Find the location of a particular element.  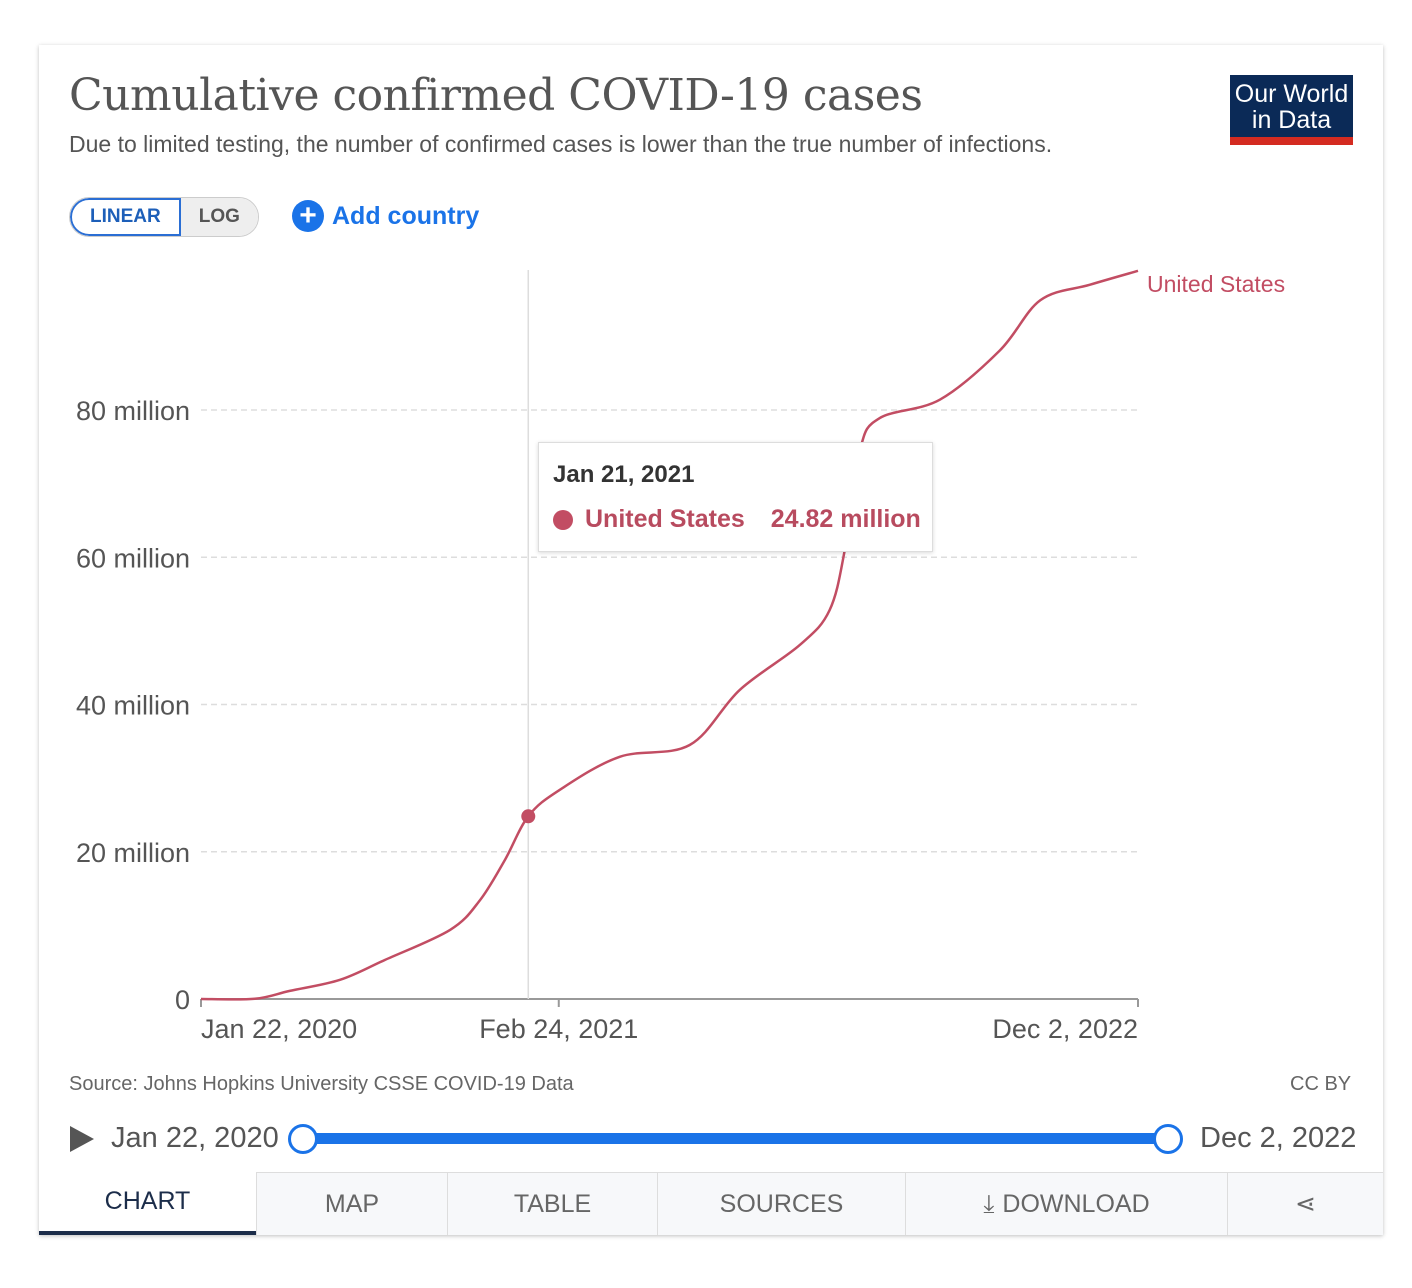

license-link: CC BY is located at coordinates (1321, 1084).